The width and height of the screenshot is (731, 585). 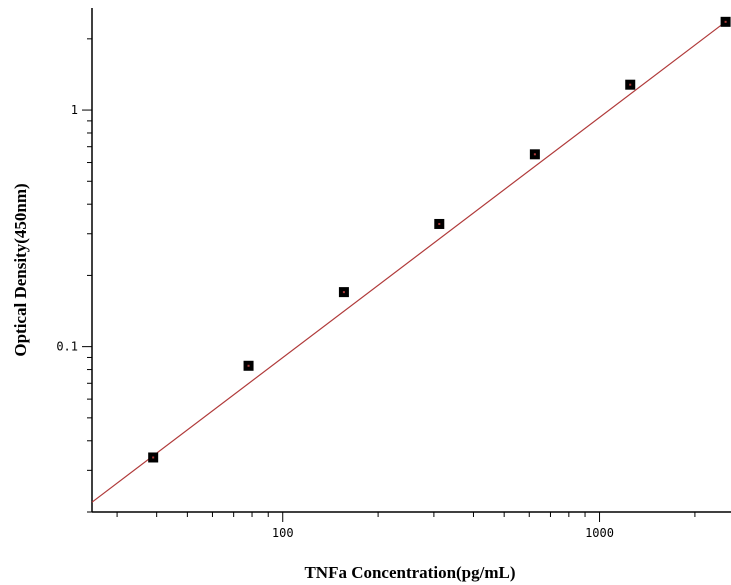 I want to click on x-tick-label: 1000, so click(x=599, y=533).